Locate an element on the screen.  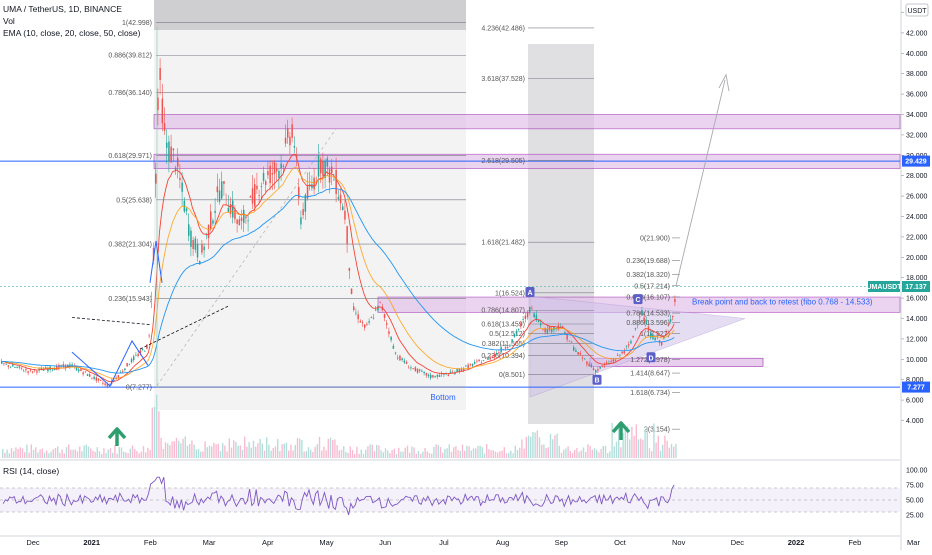
pattern-point-a-label: A is located at coordinates (529, 293).